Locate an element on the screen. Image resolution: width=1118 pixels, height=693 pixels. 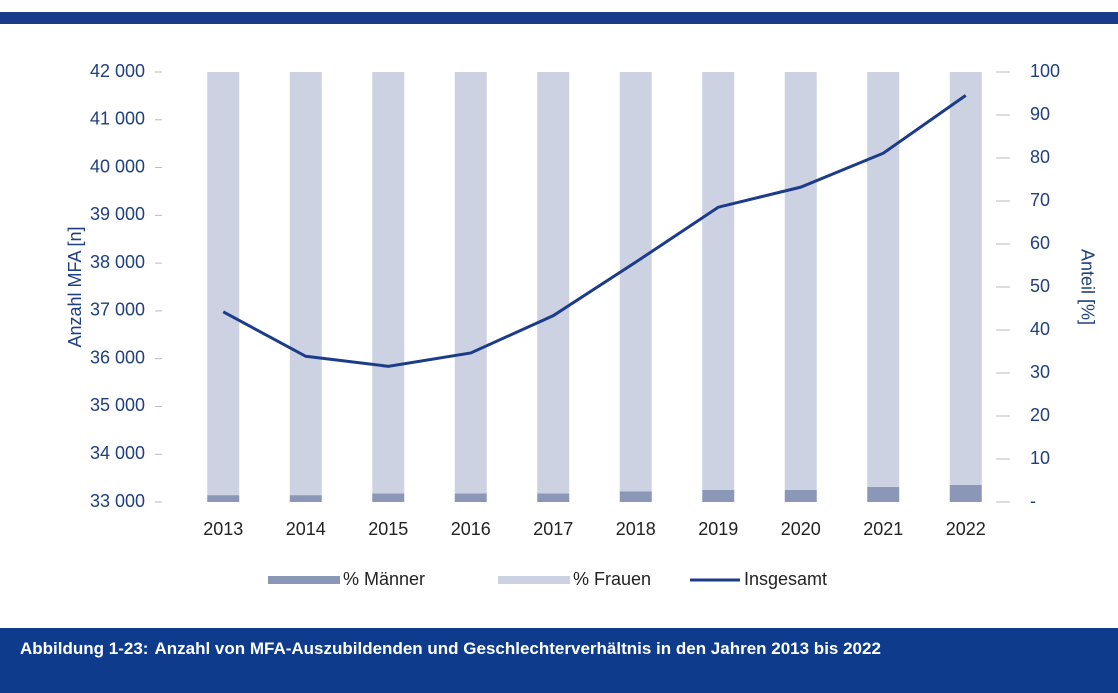
x-tick-label: 2013 is located at coordinates (223, 529).